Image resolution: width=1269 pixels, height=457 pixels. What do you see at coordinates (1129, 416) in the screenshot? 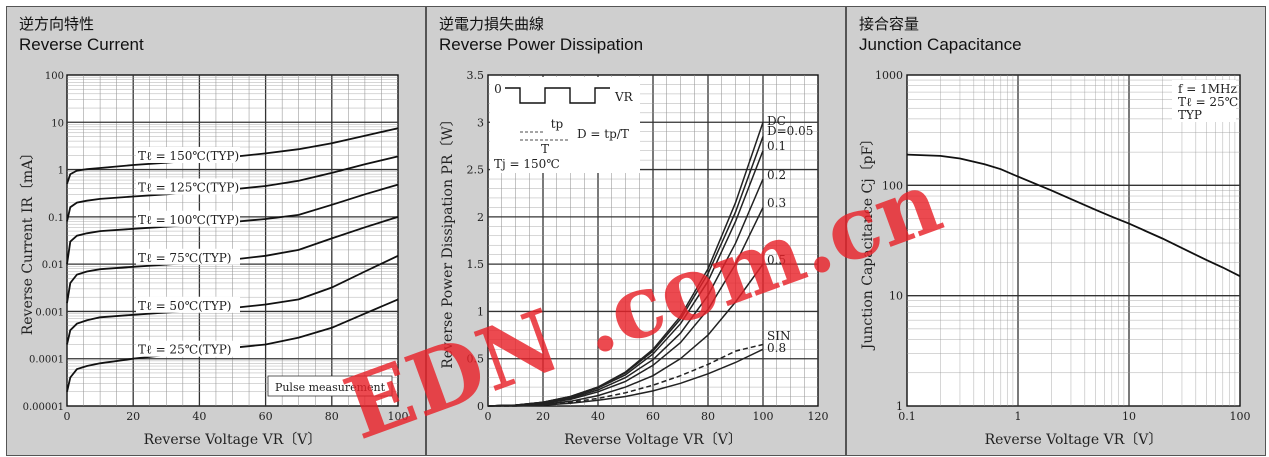
I see `x-tick-label: 10` at bounding box center [1129, 416].